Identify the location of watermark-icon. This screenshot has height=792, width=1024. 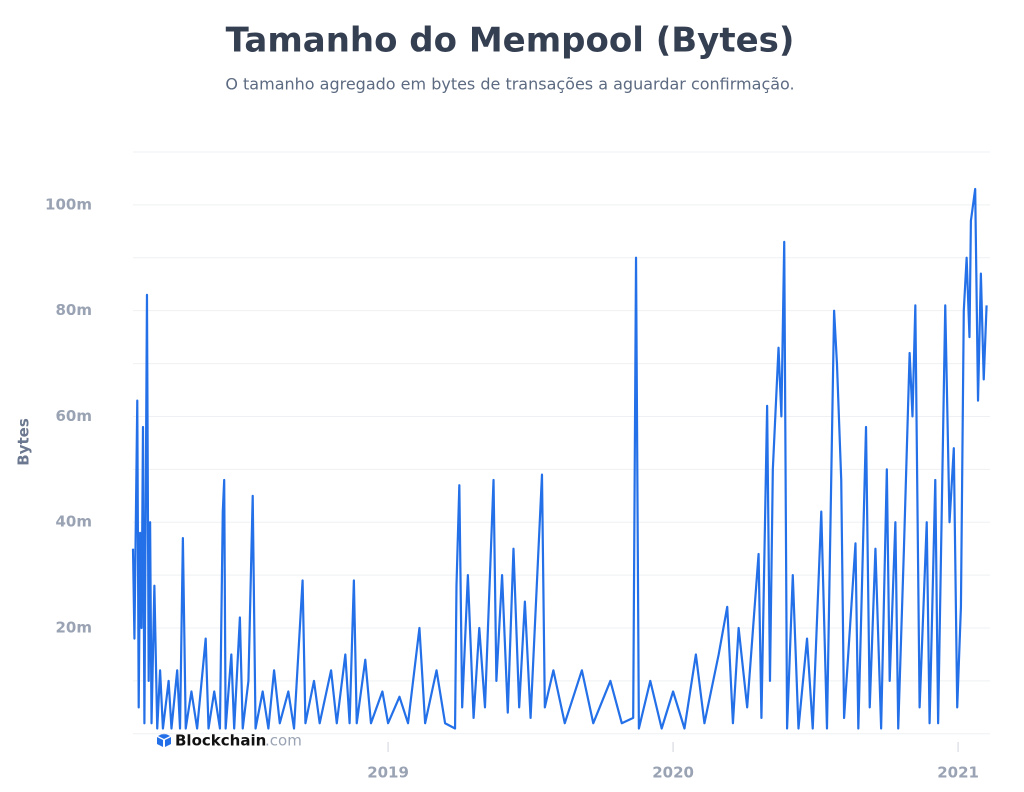
(164, 740).